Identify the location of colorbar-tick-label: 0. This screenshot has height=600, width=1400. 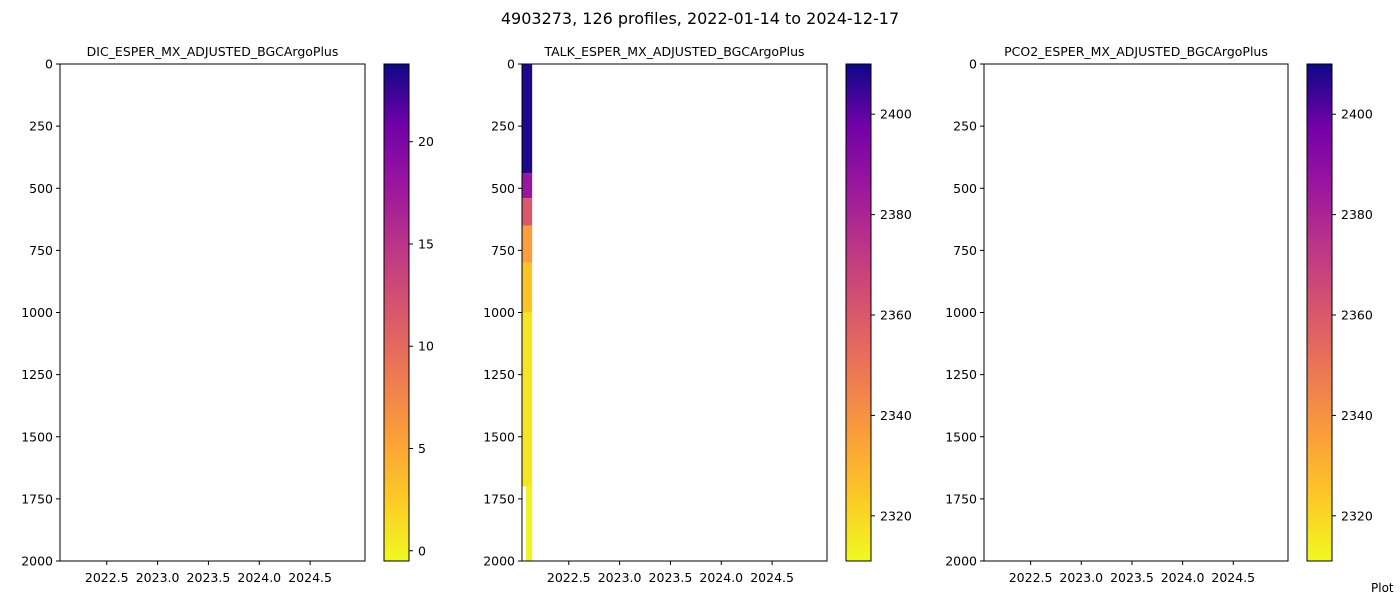
(422, 550).